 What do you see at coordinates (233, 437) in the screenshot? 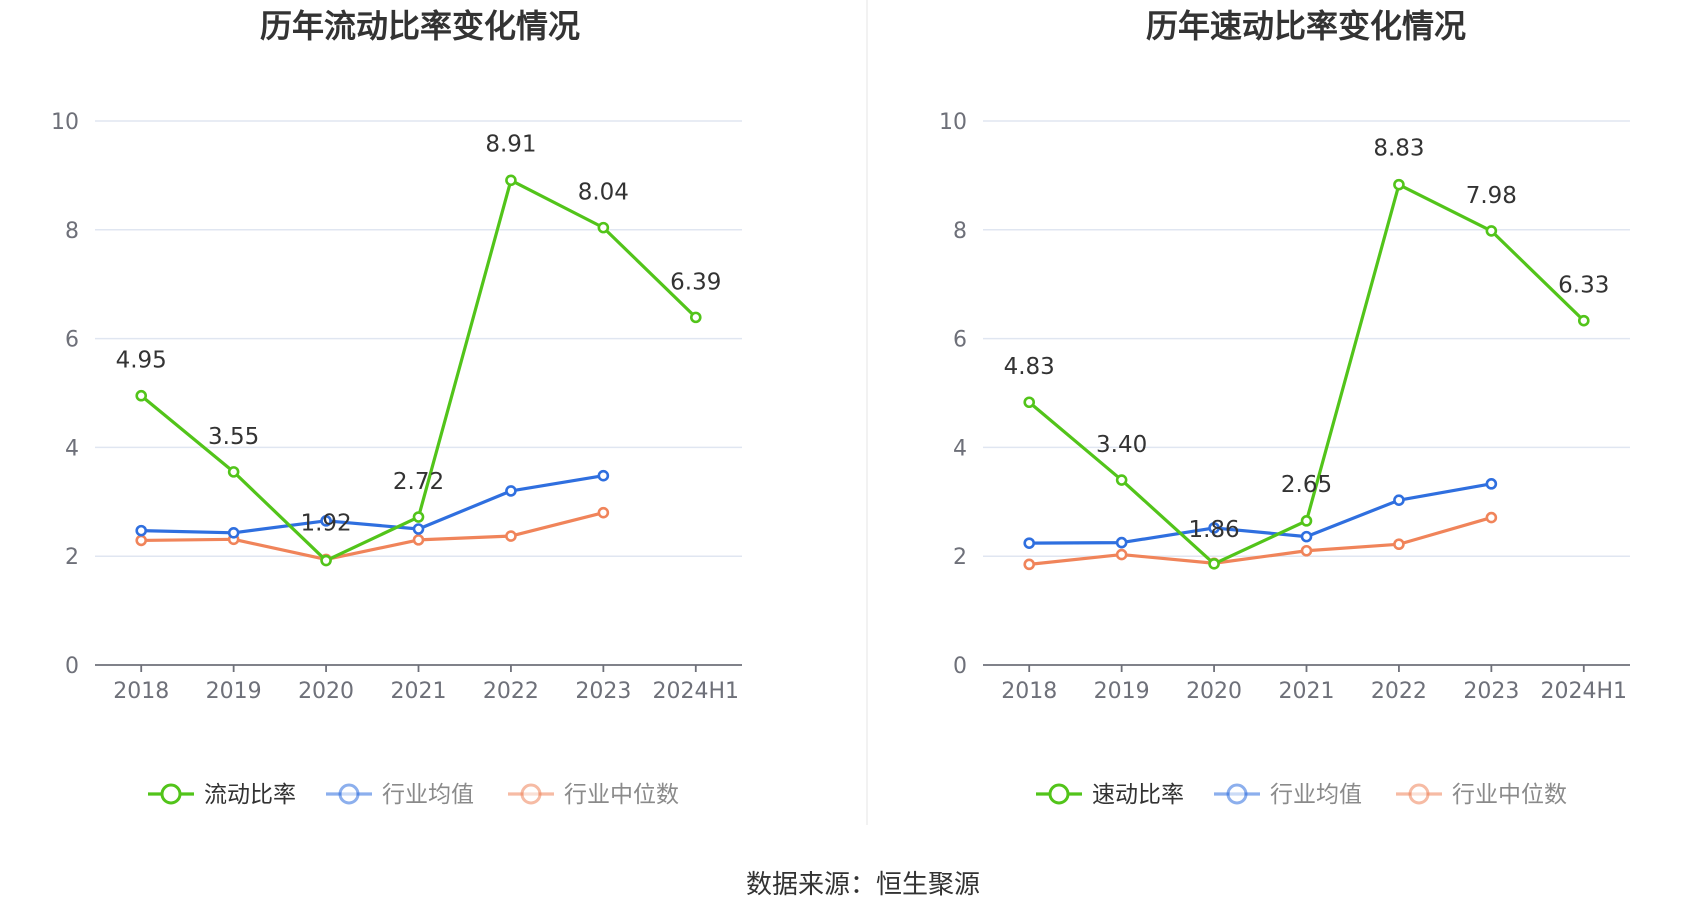
I see `data-label: 3.55` at bounding box center [233, 437].